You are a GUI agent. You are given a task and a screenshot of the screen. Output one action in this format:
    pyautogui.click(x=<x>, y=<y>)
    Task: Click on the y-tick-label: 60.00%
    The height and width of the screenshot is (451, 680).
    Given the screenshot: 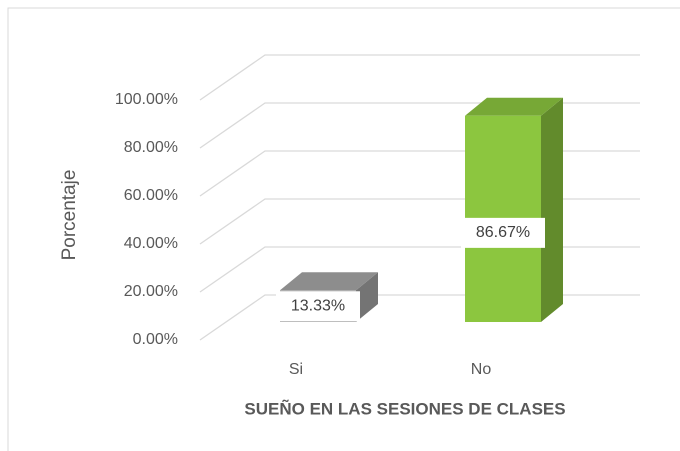 What is the action you would take?
    pyautogui.click(x=151, y=195)
    